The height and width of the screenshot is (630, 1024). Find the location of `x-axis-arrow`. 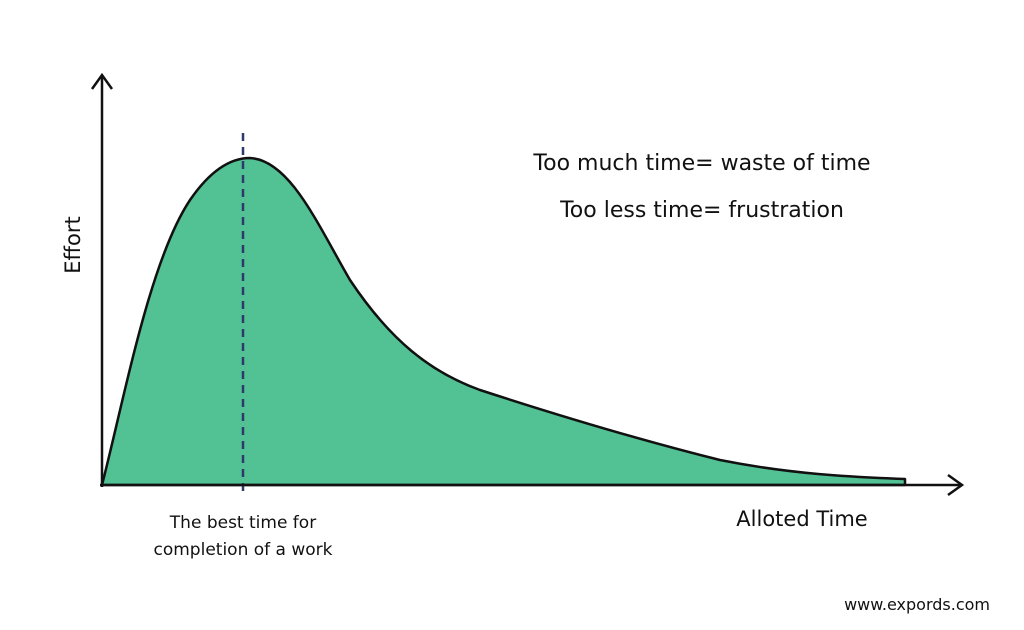

x-axis-arrow is located at coordinates (956, 485).